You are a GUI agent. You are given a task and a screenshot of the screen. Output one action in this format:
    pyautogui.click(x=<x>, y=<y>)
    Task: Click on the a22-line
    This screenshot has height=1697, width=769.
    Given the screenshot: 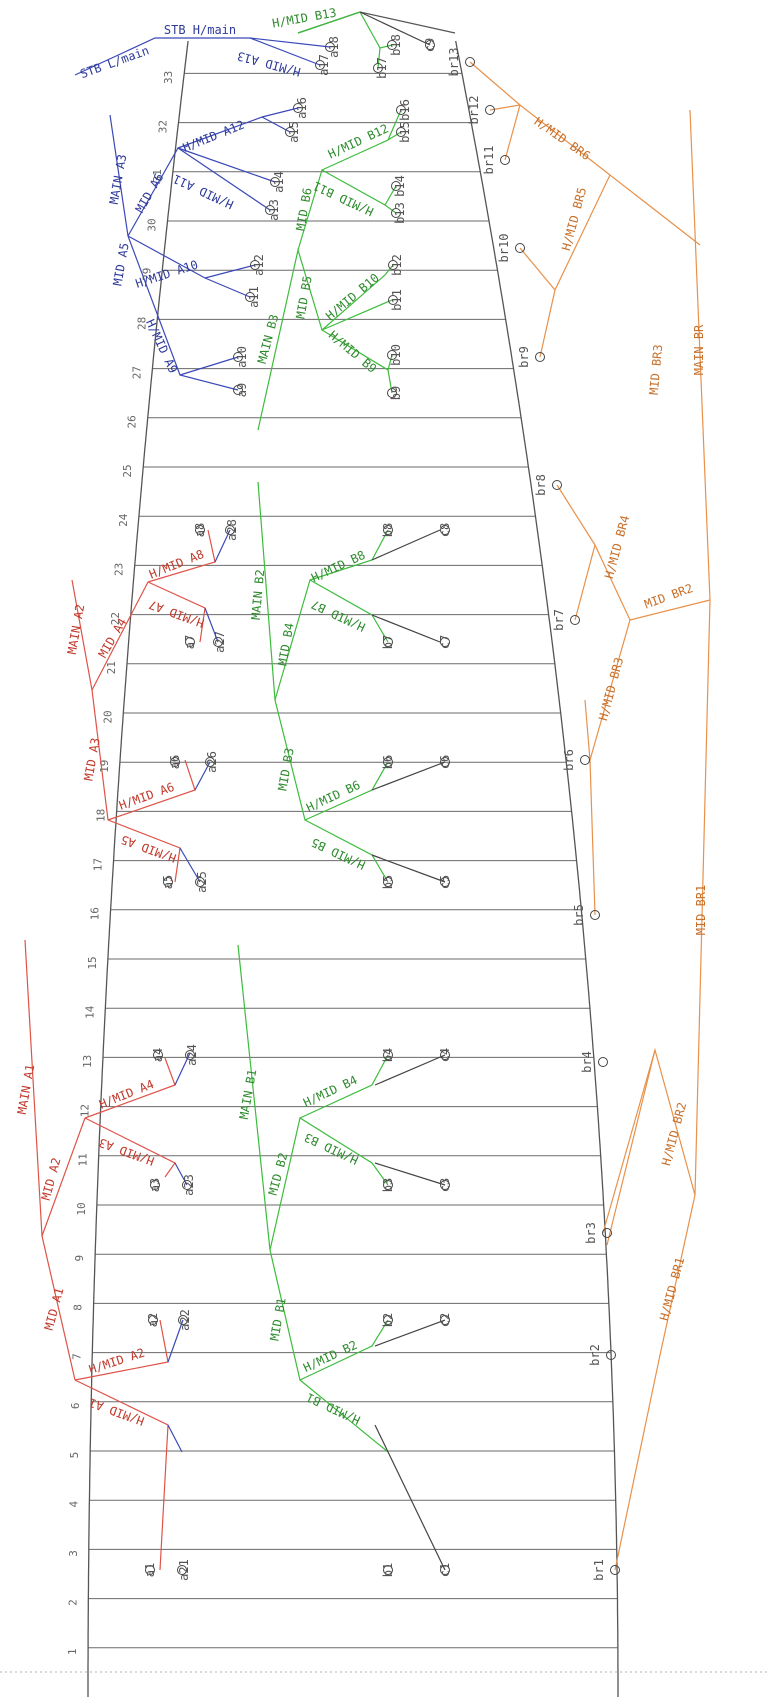 What is the action you would take?
    pyautogui.click(x=175, y=1341)
    